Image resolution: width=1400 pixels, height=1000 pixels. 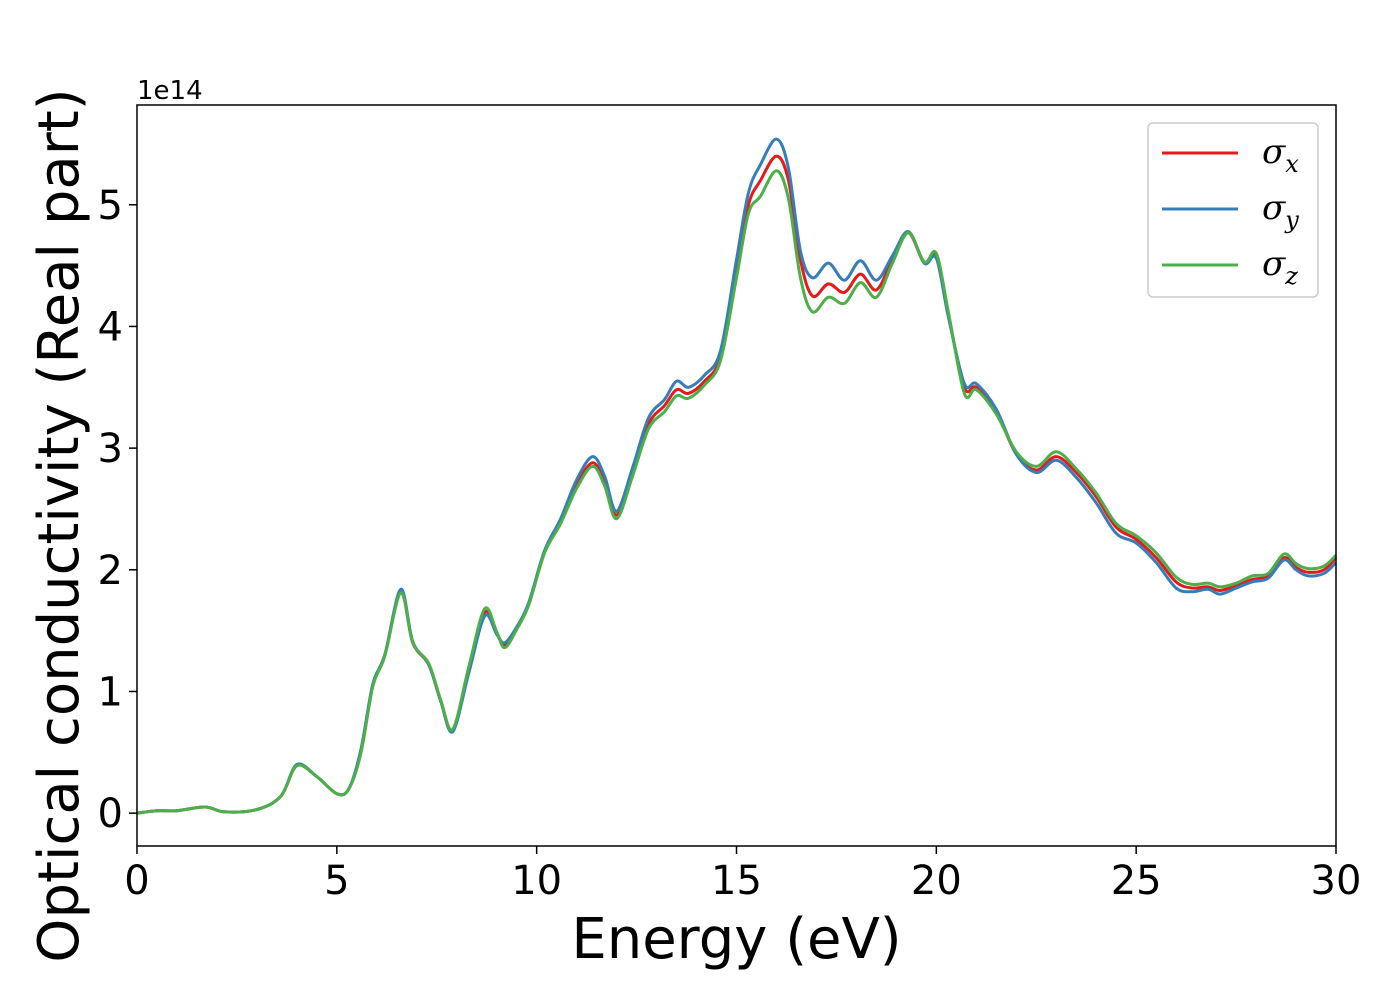 I want to click on x-tick-label: 30, so click(x=1336, y=881).